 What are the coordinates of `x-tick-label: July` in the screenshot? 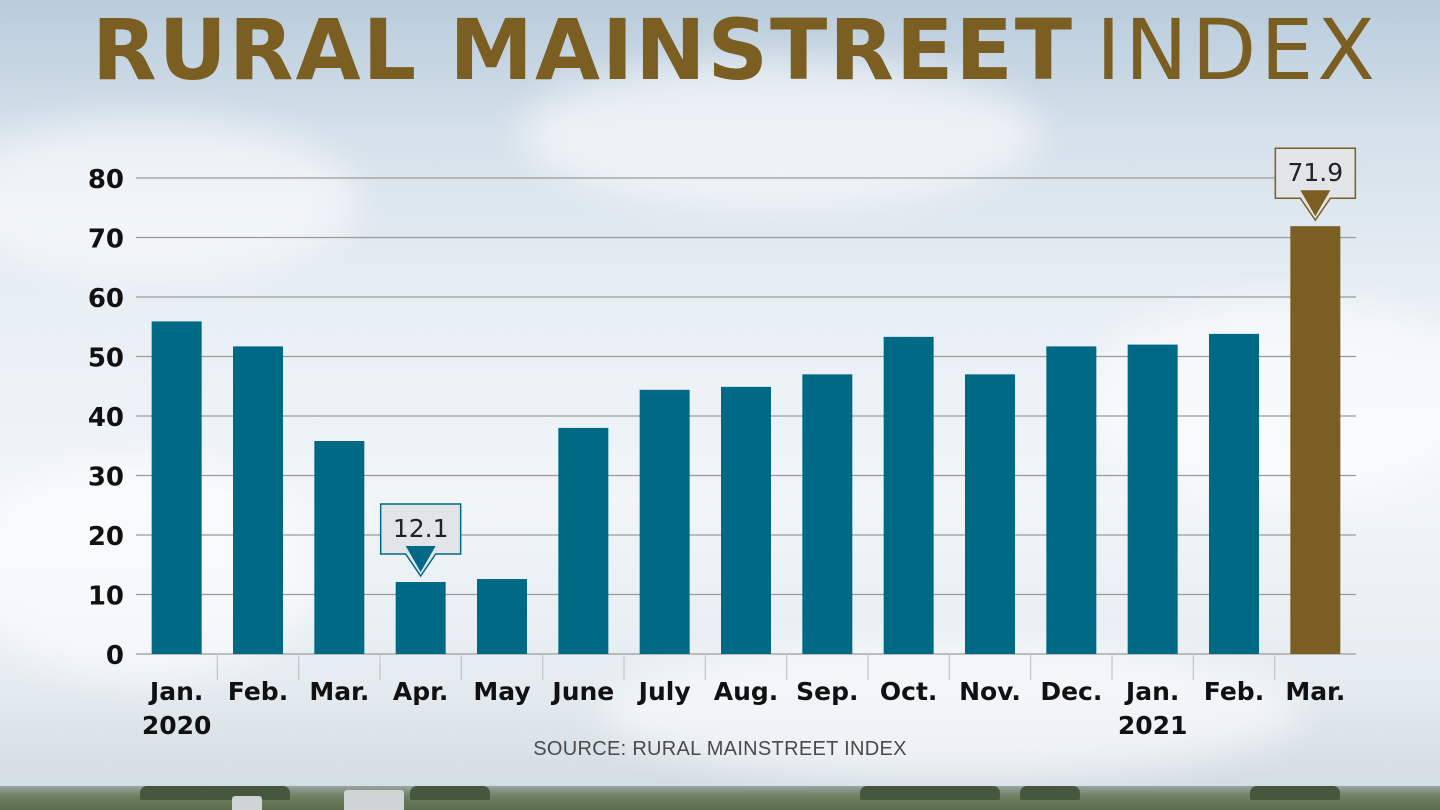 It's located at (664, 691).